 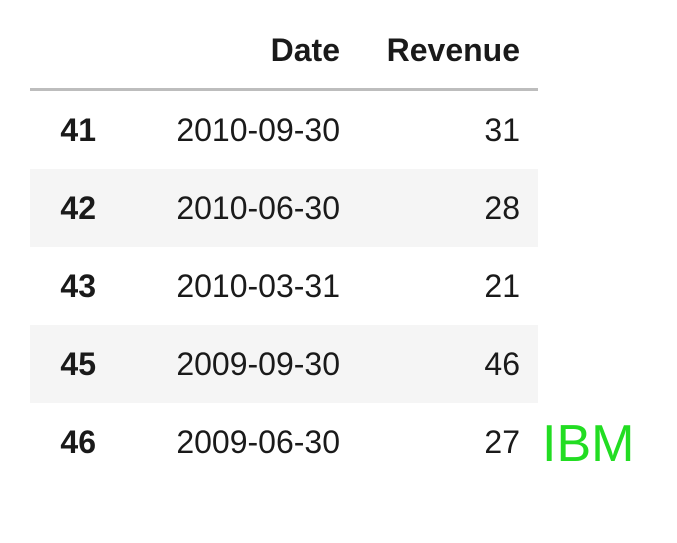 I want to click on row-revenue: 21, so click(x=502, y=285).